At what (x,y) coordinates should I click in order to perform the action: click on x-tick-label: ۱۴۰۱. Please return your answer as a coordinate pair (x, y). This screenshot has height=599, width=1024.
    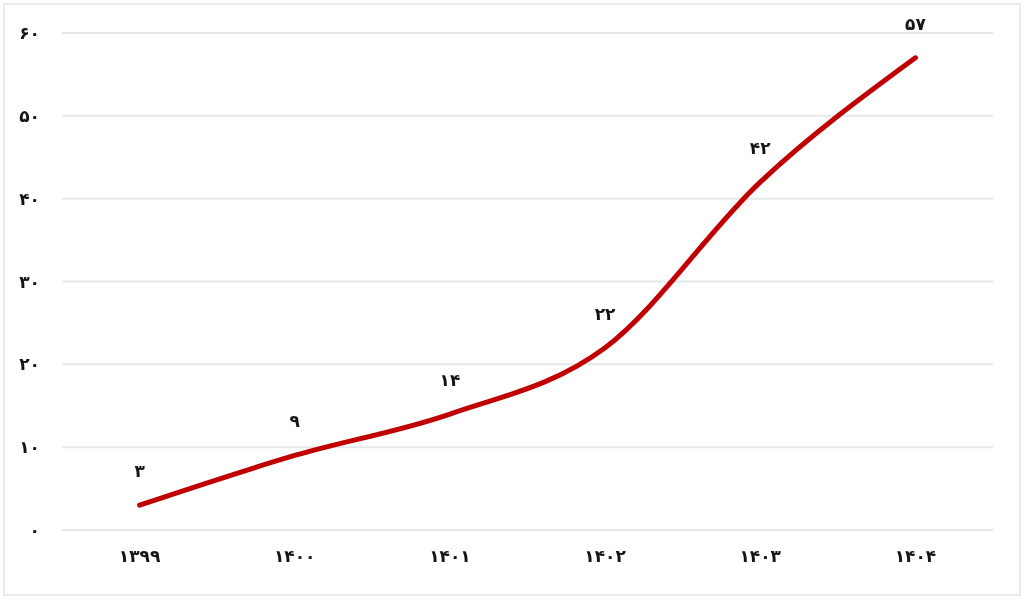
    Looking at the image, I should click on (450, 556).